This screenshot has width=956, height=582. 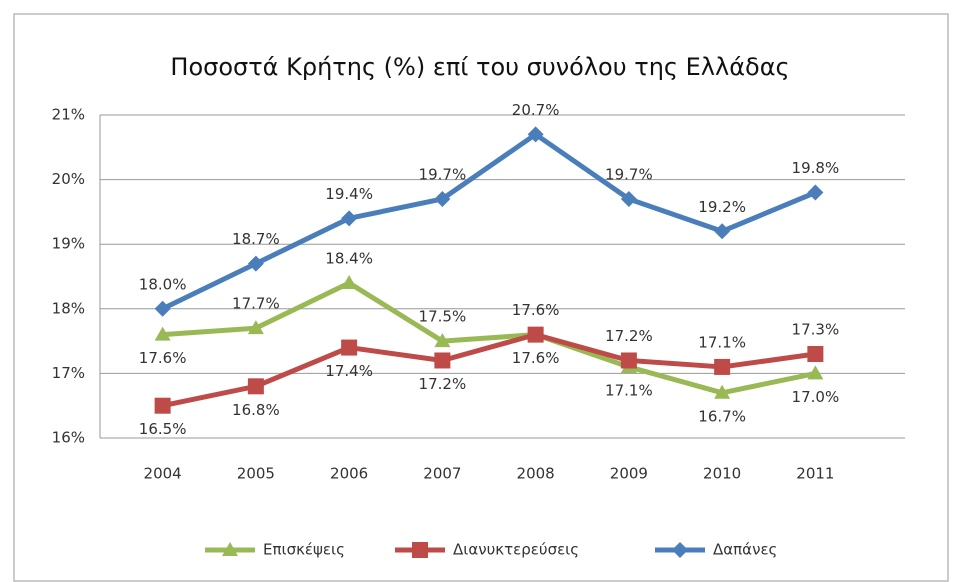 I want to click on y-tick-label: 20%, so click(x=68, y=179).